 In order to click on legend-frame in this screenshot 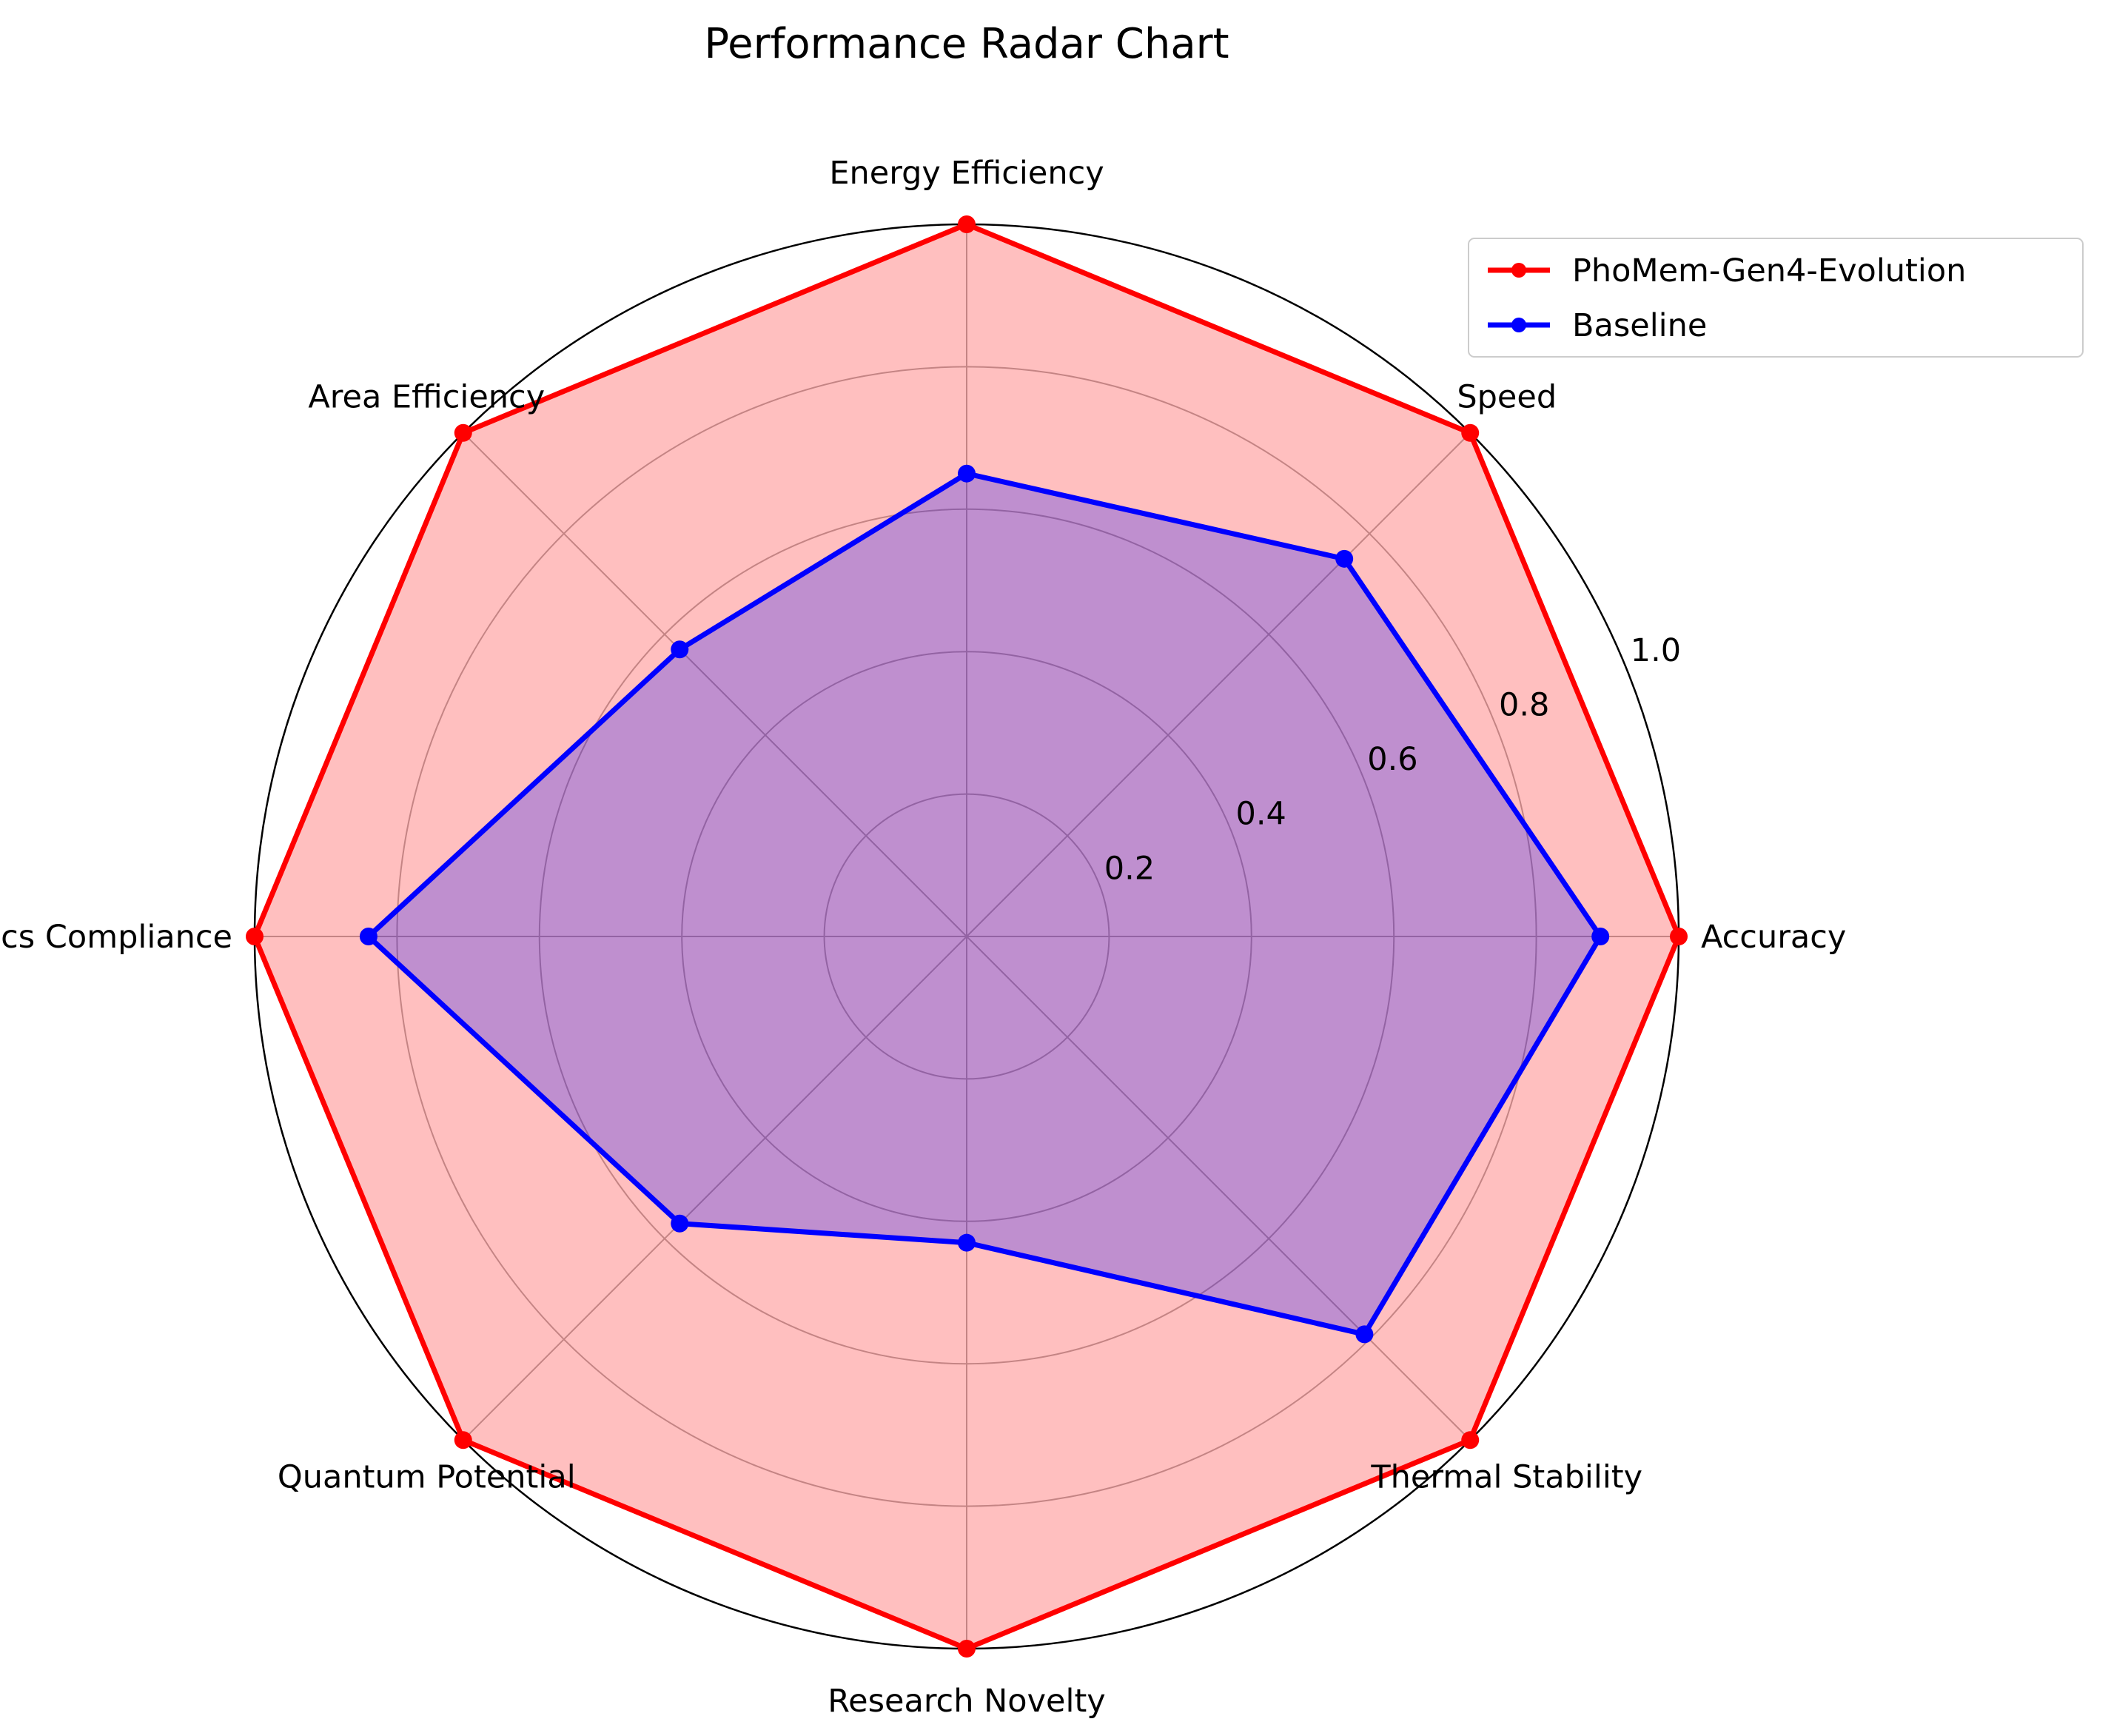, I will do `click(1776, 298)`.